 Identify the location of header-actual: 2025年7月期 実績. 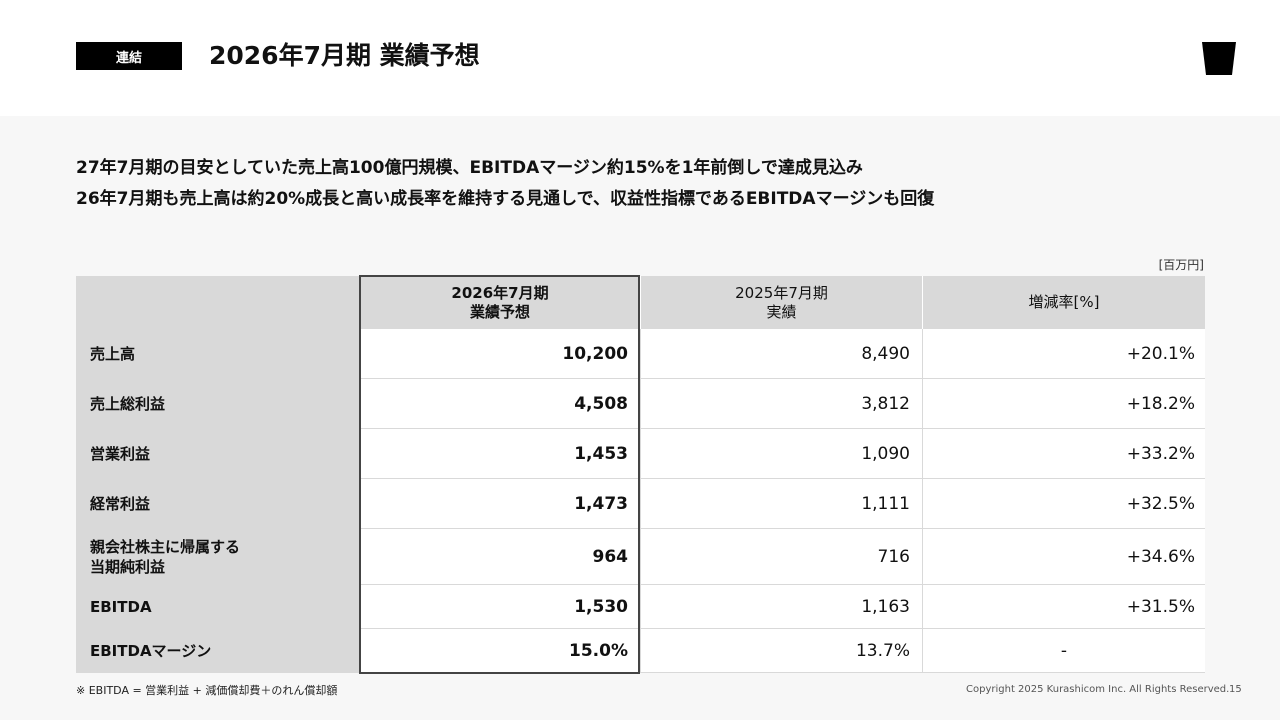
(781, 302).